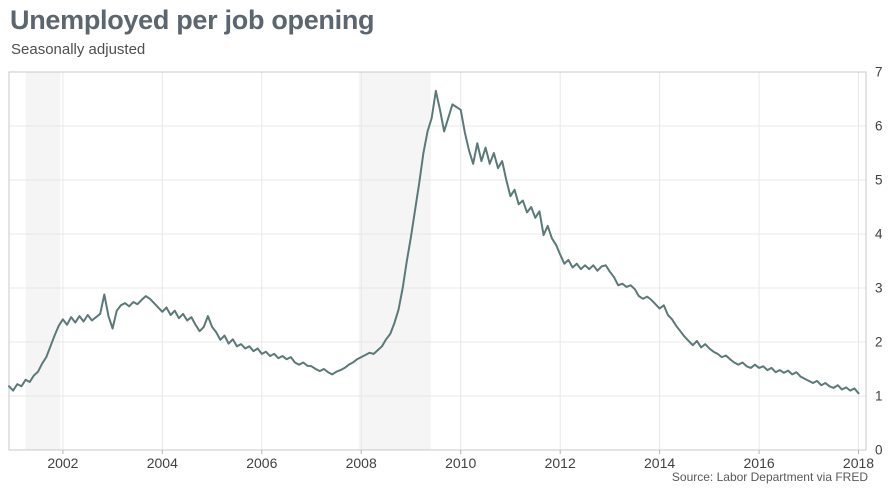 The height and width of the screenshot is (494, 890). Describe the element at coordinates (879, 234) in the screenshot. I see `y-axis-label: 4` at that location.